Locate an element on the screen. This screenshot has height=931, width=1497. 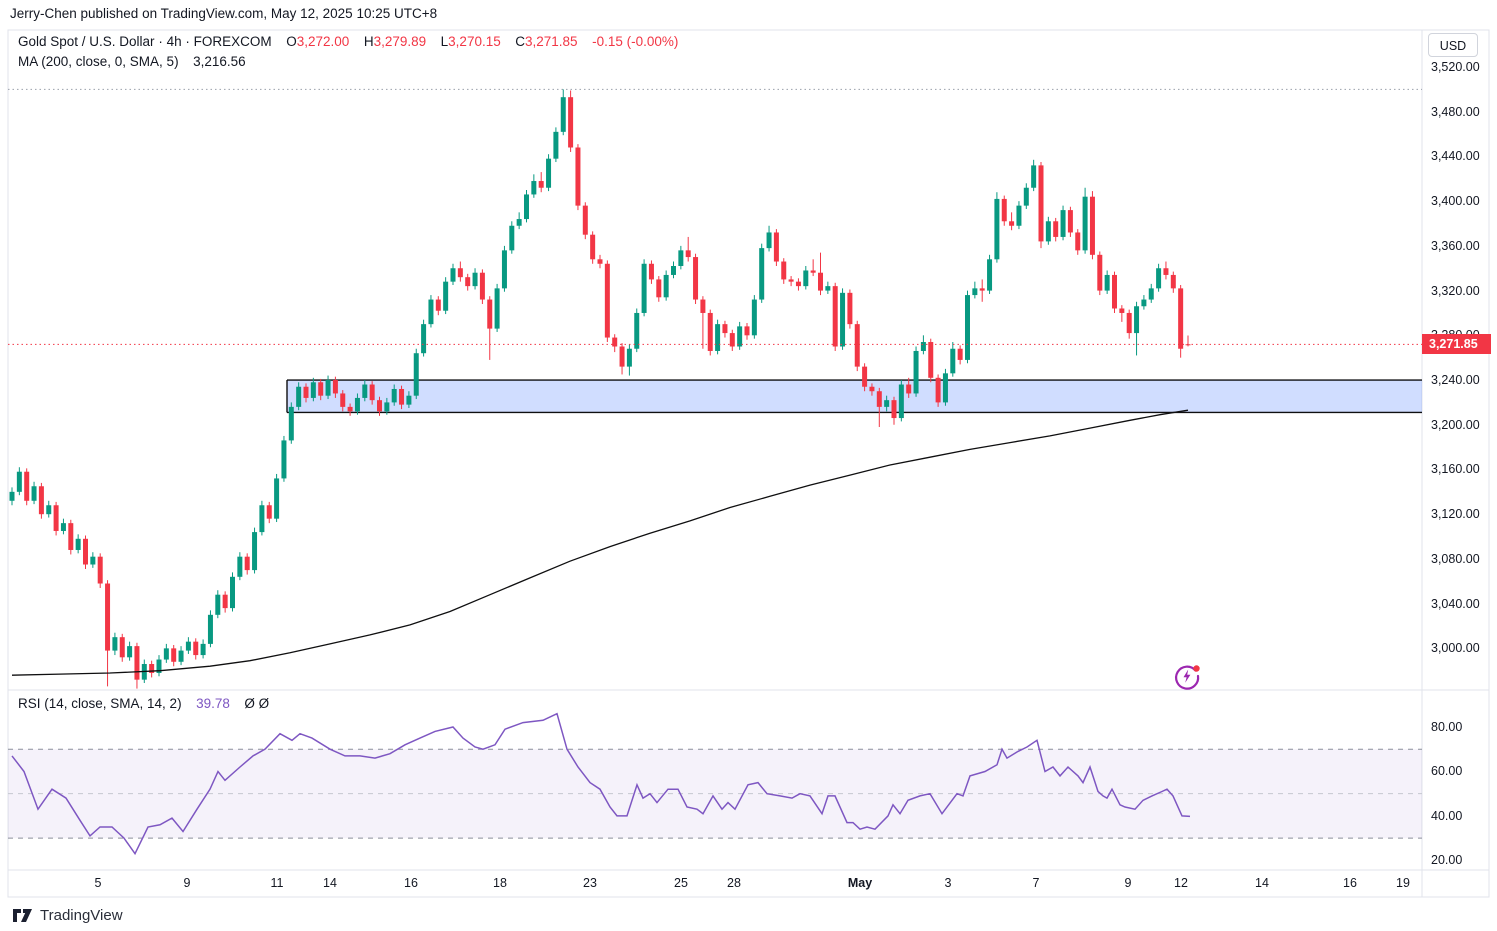
rsi-label: RSI (14, close, SMA, 14, 2) is located at coordinates (100, 703).